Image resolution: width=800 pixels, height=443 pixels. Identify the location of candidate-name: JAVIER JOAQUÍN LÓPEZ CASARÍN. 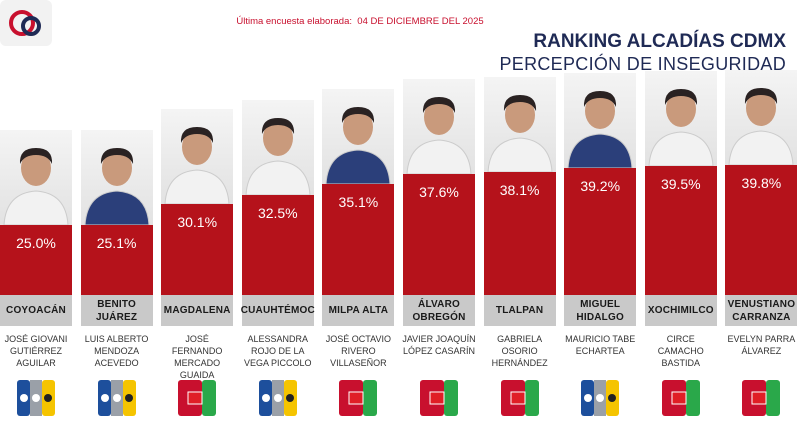
(439, 345).